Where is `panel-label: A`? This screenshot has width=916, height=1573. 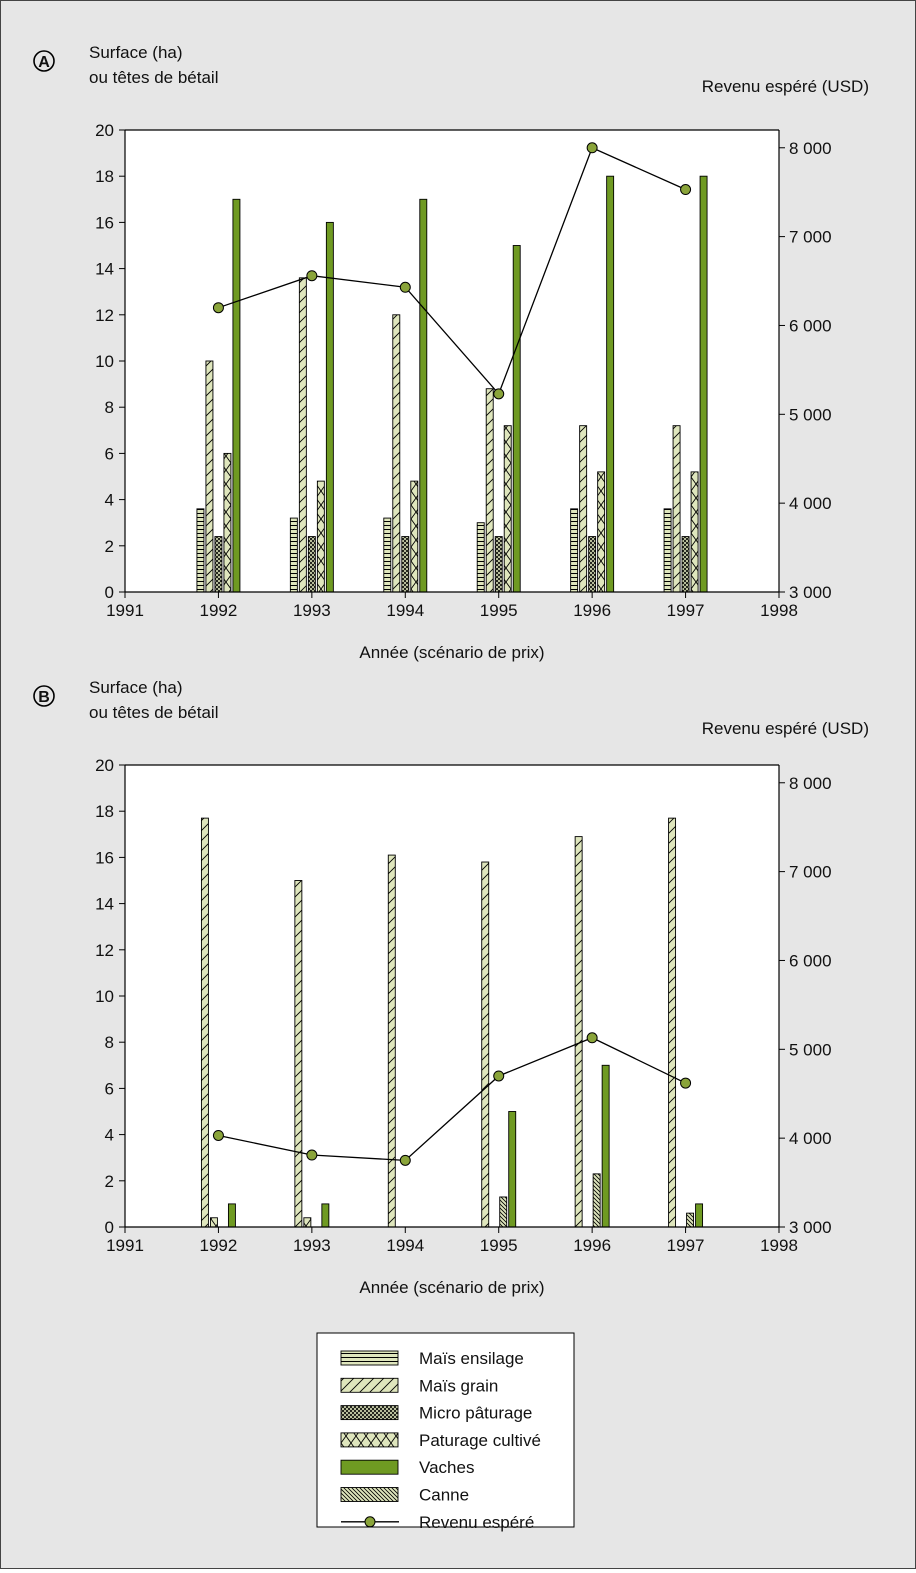 panel-label: A is located at coordinates (44, 62).